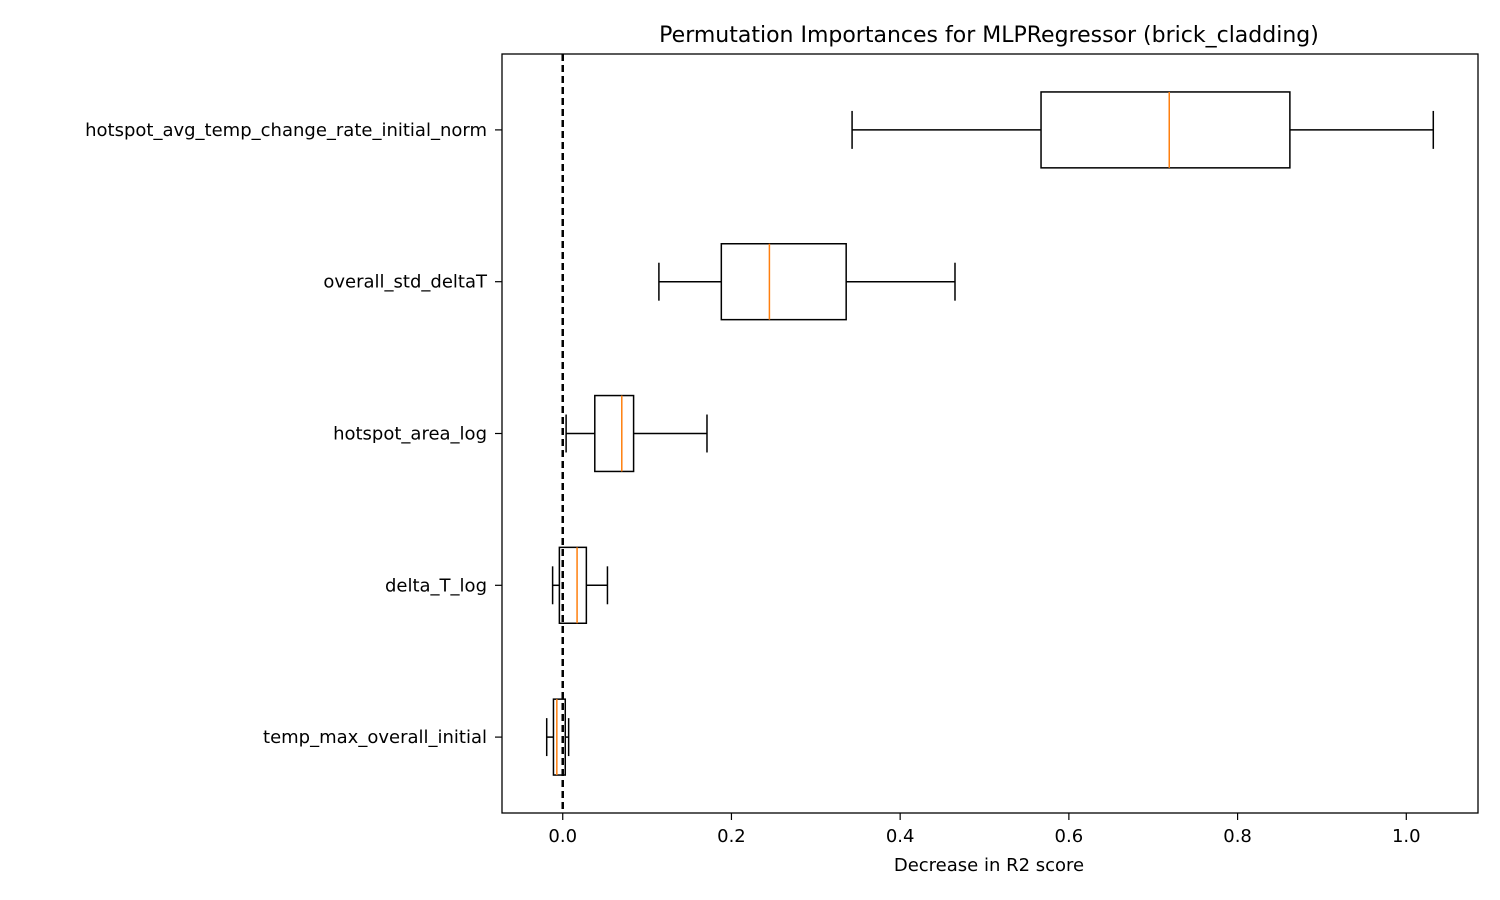 This screenshot has height=900, width=1500. What do you see at coordinates (1069, 836) in the screenshot?
I see `x-tick-label: 0.6` at bounding box center [1069, 836].